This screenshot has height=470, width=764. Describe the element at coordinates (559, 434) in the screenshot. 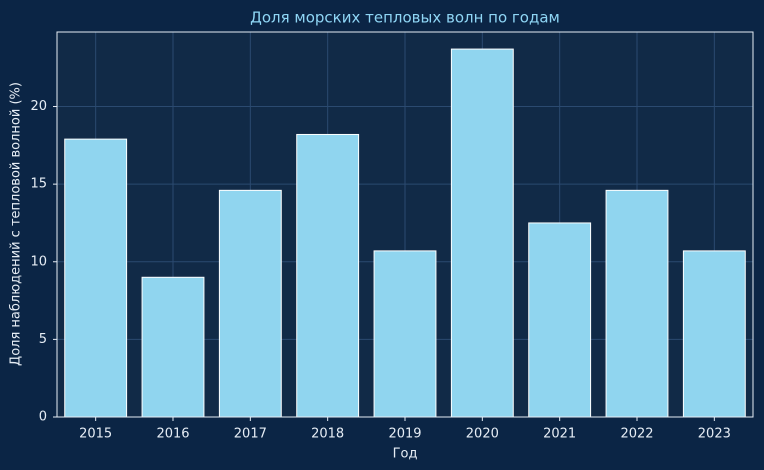

I see `x-tick-label: 2021` at that location.